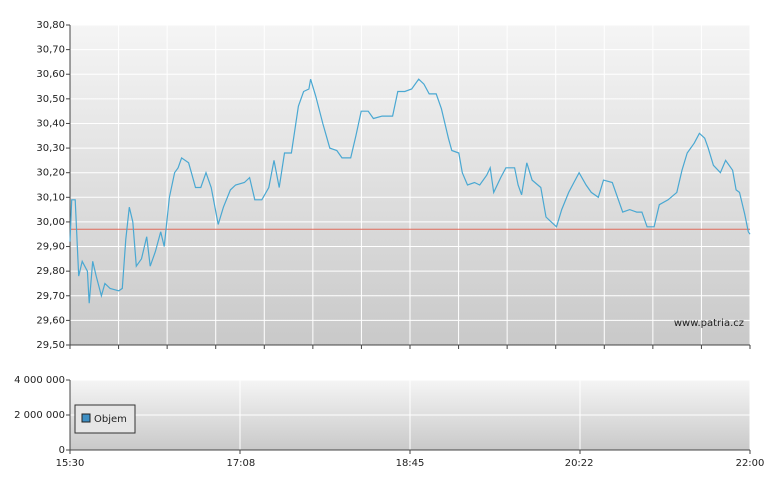  Describe the element at coordinates (750, 463) in the screenshot. I see `x-tick-label: 22:00` at that location.